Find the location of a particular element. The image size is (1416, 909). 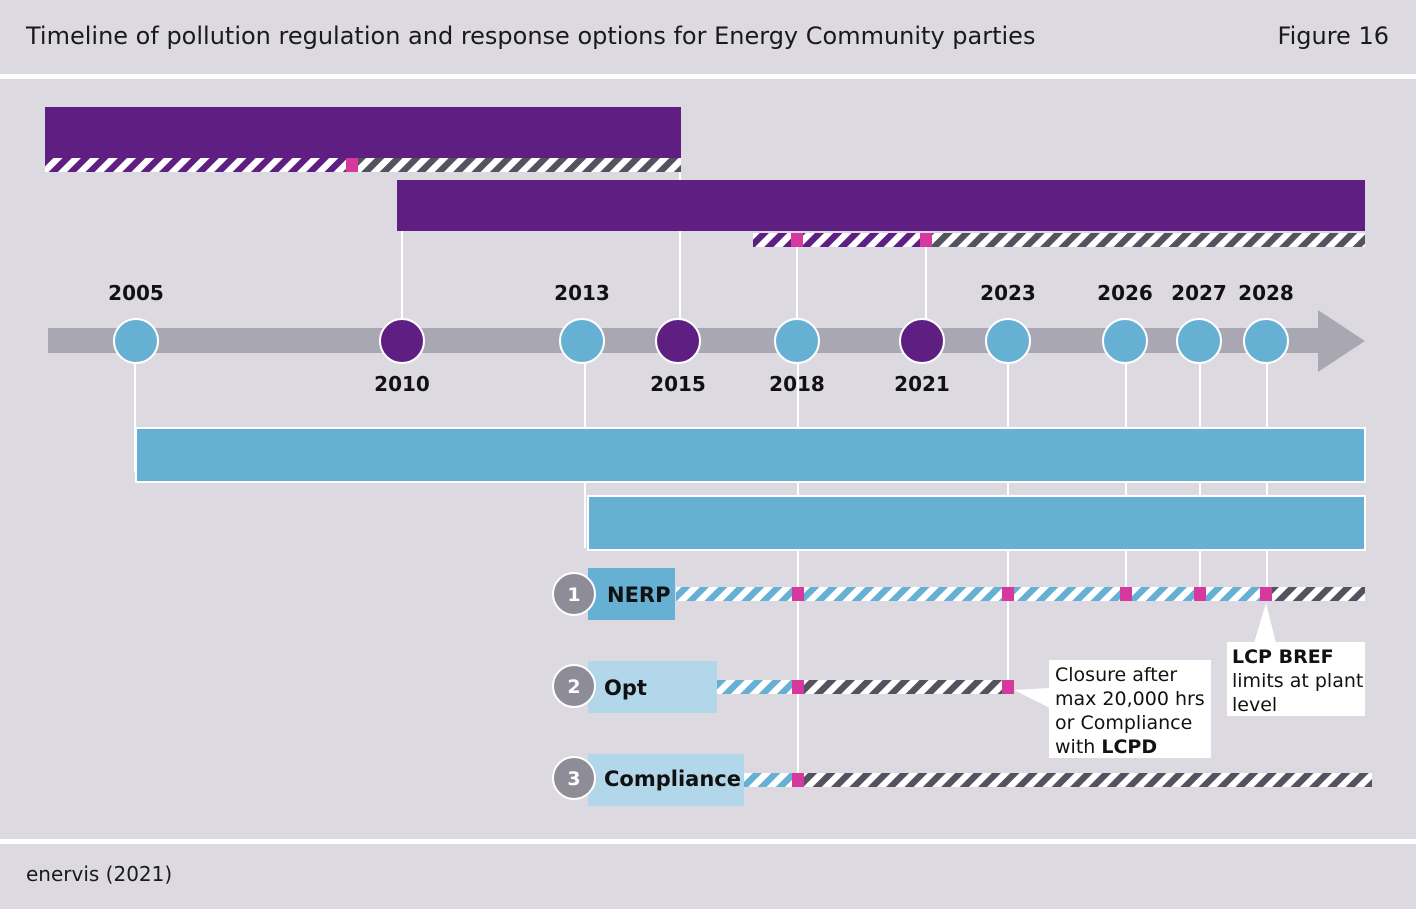

hatch-nerp-dark is located at coordinates (1316, 594).